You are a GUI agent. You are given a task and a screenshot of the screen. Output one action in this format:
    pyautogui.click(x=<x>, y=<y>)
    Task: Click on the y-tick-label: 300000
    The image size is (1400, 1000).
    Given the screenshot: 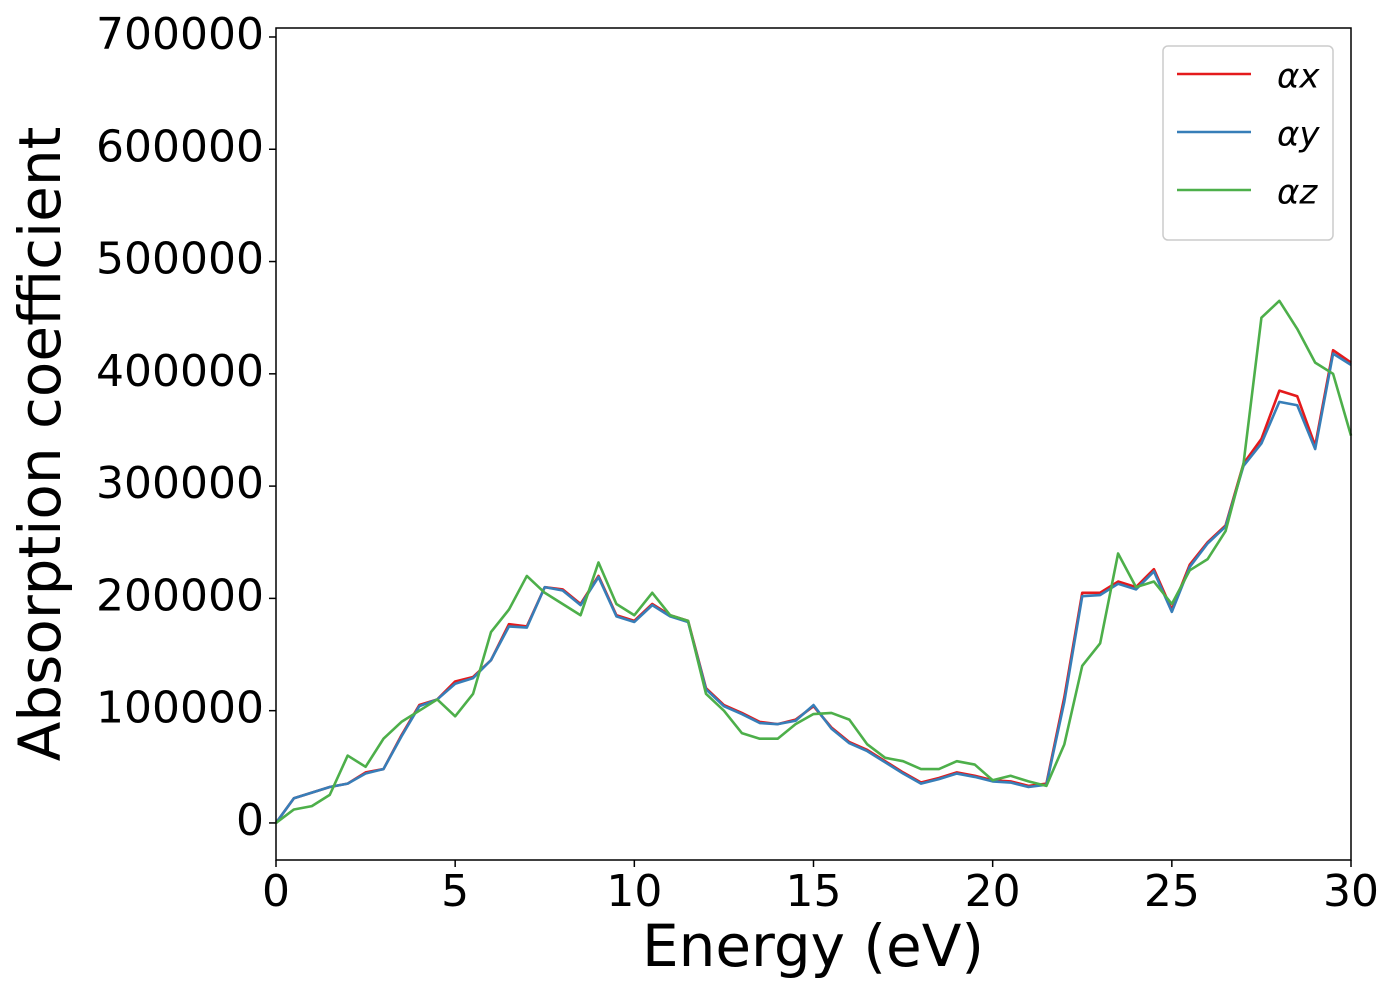 What is the action you would take?
    pyautogui.click(x=180, y=483)
    